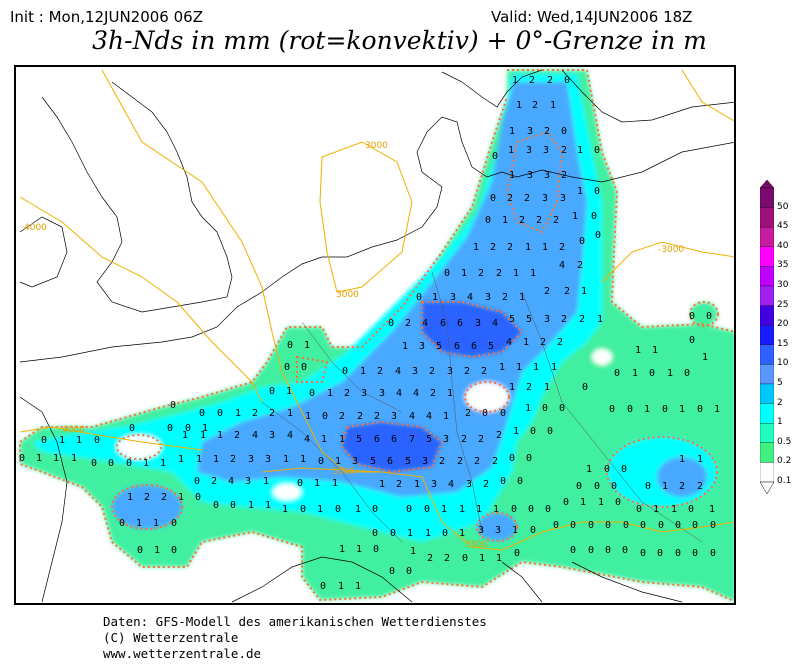 This screenshot has height=671, width=799. Describe the element at coordinates (182, 653) in the screenshot. I see `footer-url: www.wetterzentrale.de` at that location.